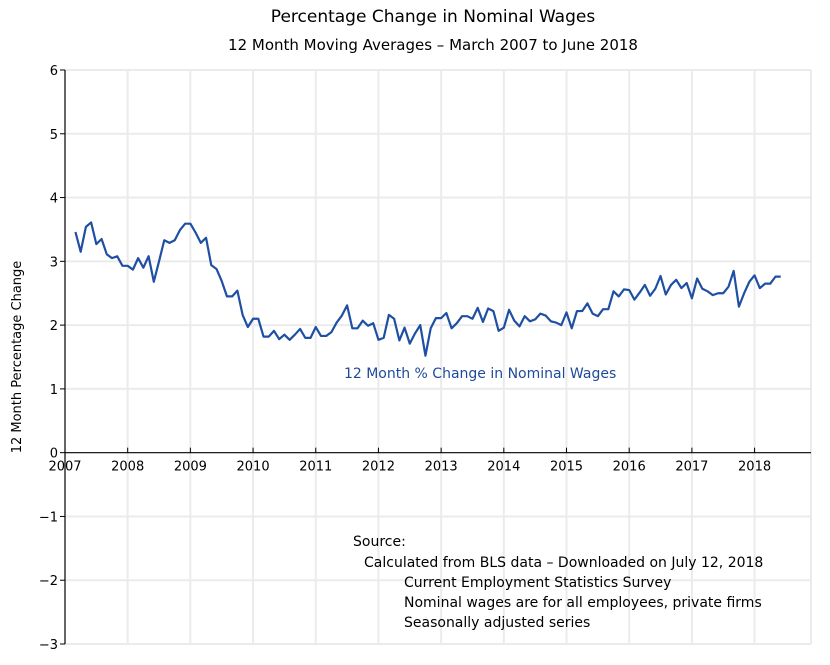 The image size is (830, 665). What do you see at coordinates (378, 467) in the screenshot?
I see `x-tick-label: 2012` at bounding box center [378, 467].